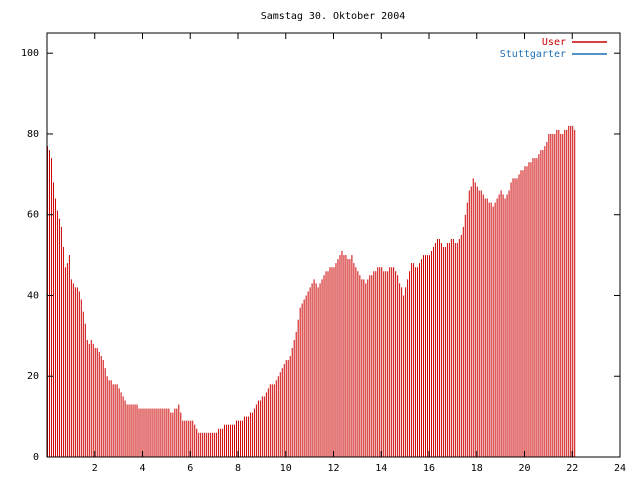  I want to click on y-tick-label: 40, so click(33, 295).